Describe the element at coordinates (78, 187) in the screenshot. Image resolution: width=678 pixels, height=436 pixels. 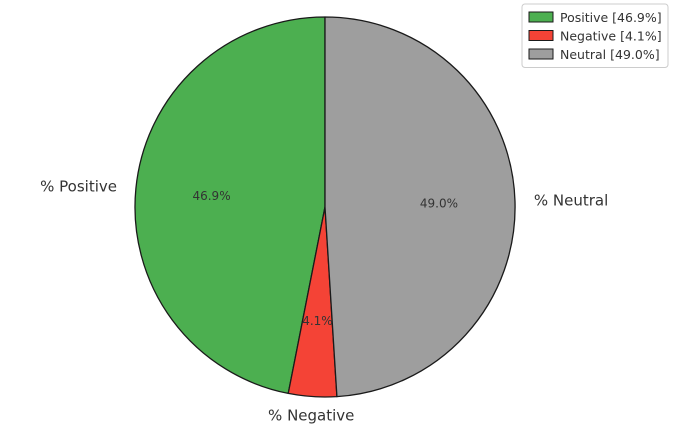
I see `category-label-positive: % Positive` at that location.